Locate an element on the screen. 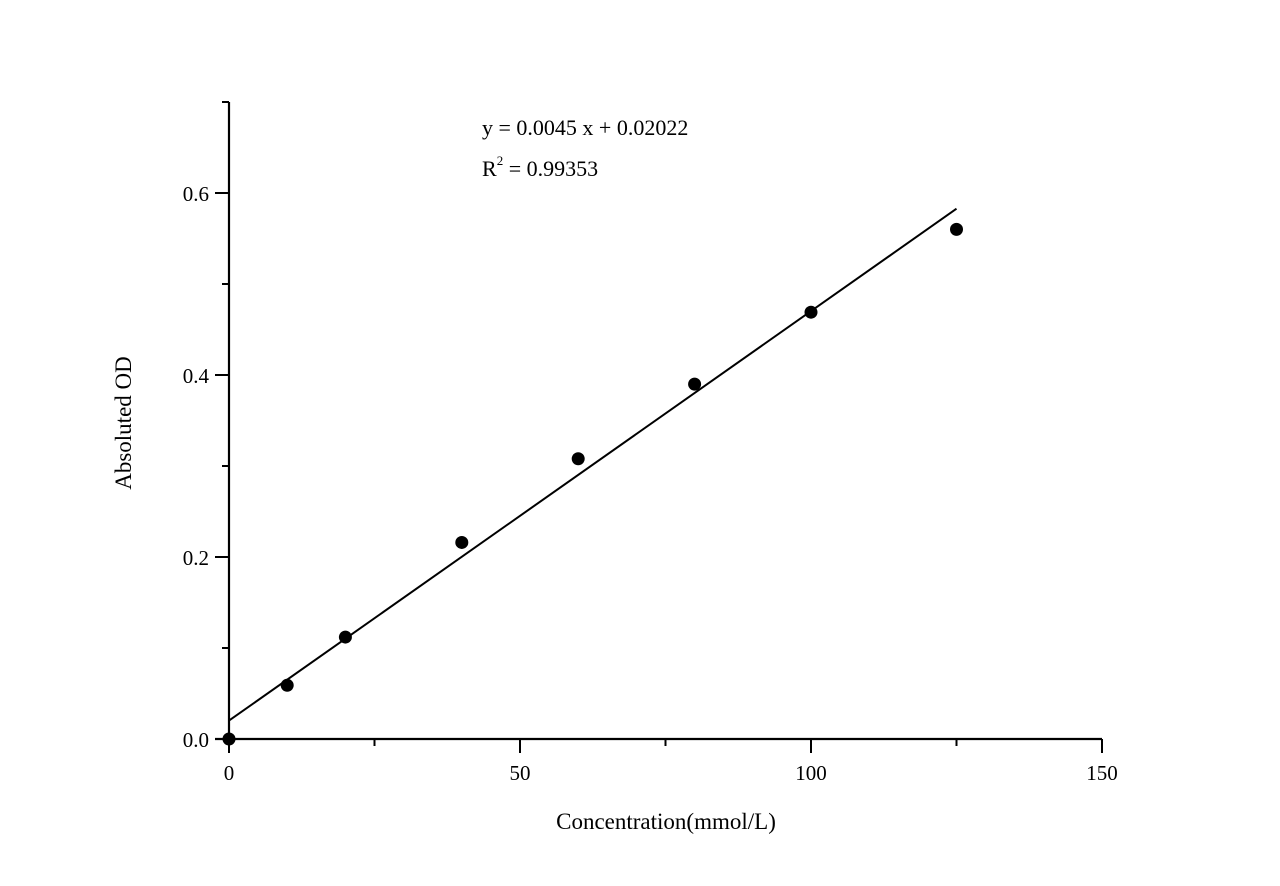 This screenshot has height=886, width=1280. y-axis-title: Absoluted OD is located at coordinates (123, 423).